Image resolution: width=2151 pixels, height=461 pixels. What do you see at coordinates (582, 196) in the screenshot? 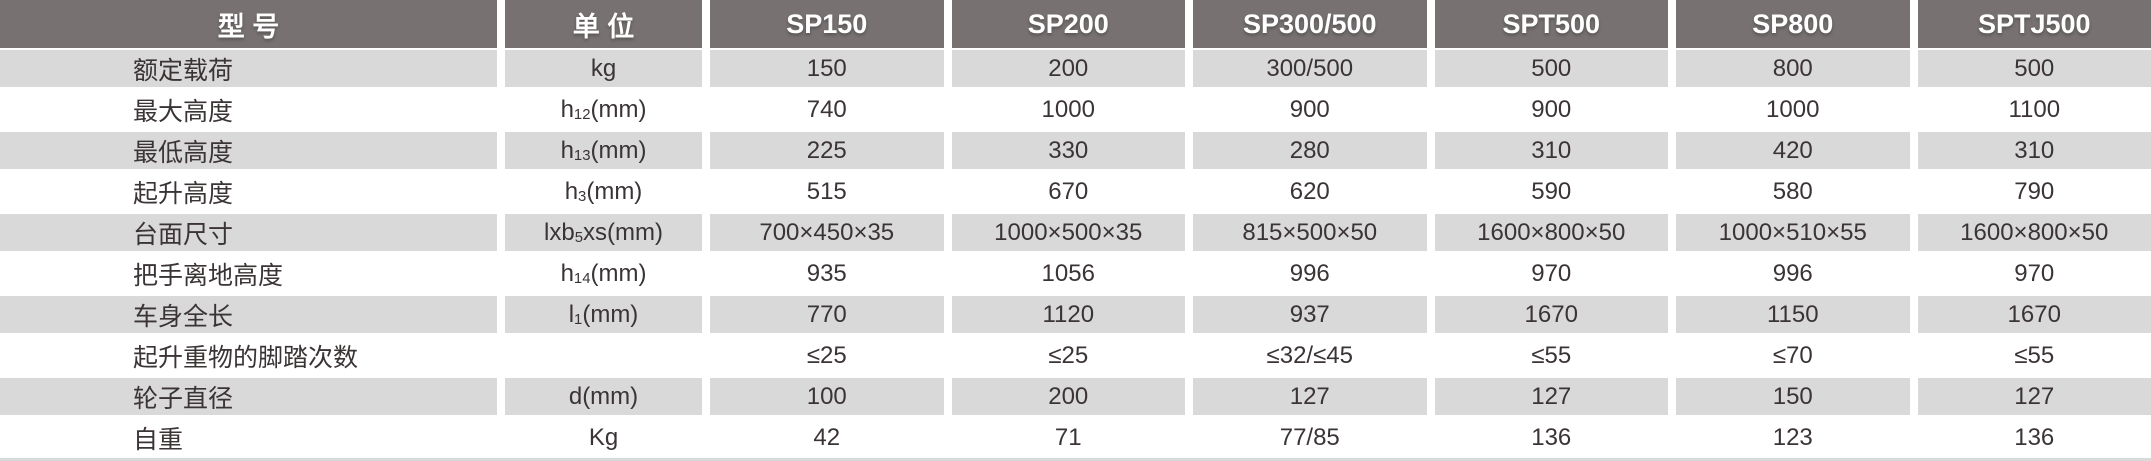
I see `unit-subscript: 3` at bounding box center [582, 196].